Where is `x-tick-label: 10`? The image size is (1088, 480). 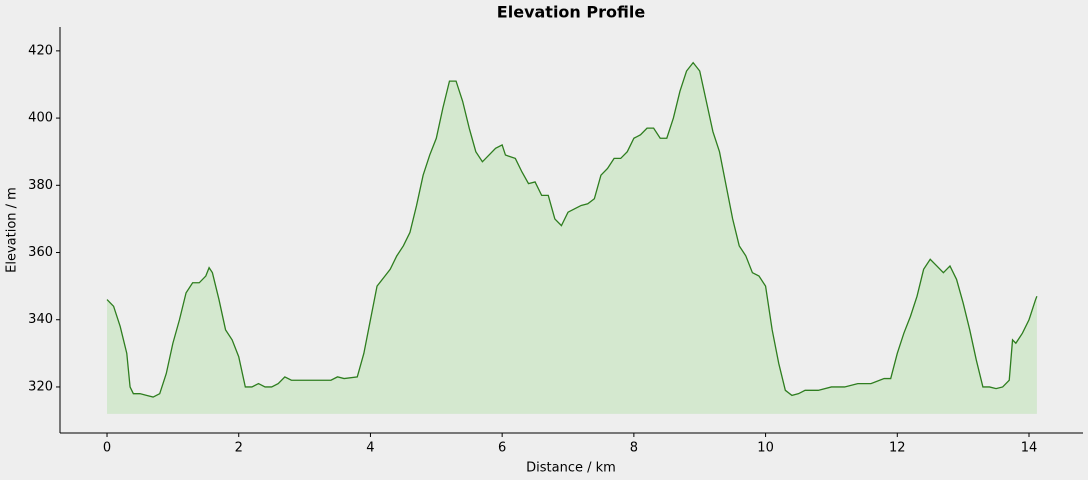
x-tick-label: 10 is located at coordinates (765, 448).